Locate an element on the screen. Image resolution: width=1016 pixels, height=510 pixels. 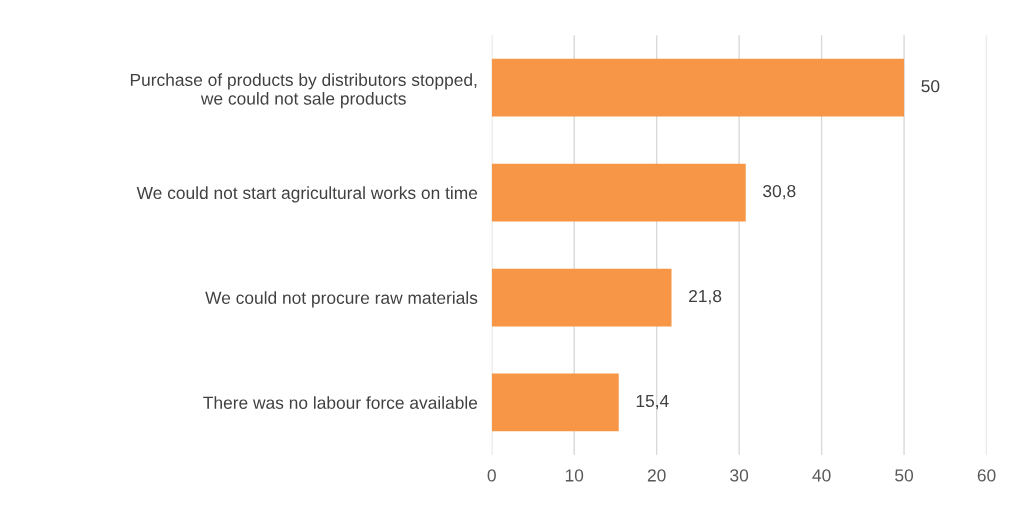
y-tick-label: There was no labour force available is located at coordinates (340, 402).